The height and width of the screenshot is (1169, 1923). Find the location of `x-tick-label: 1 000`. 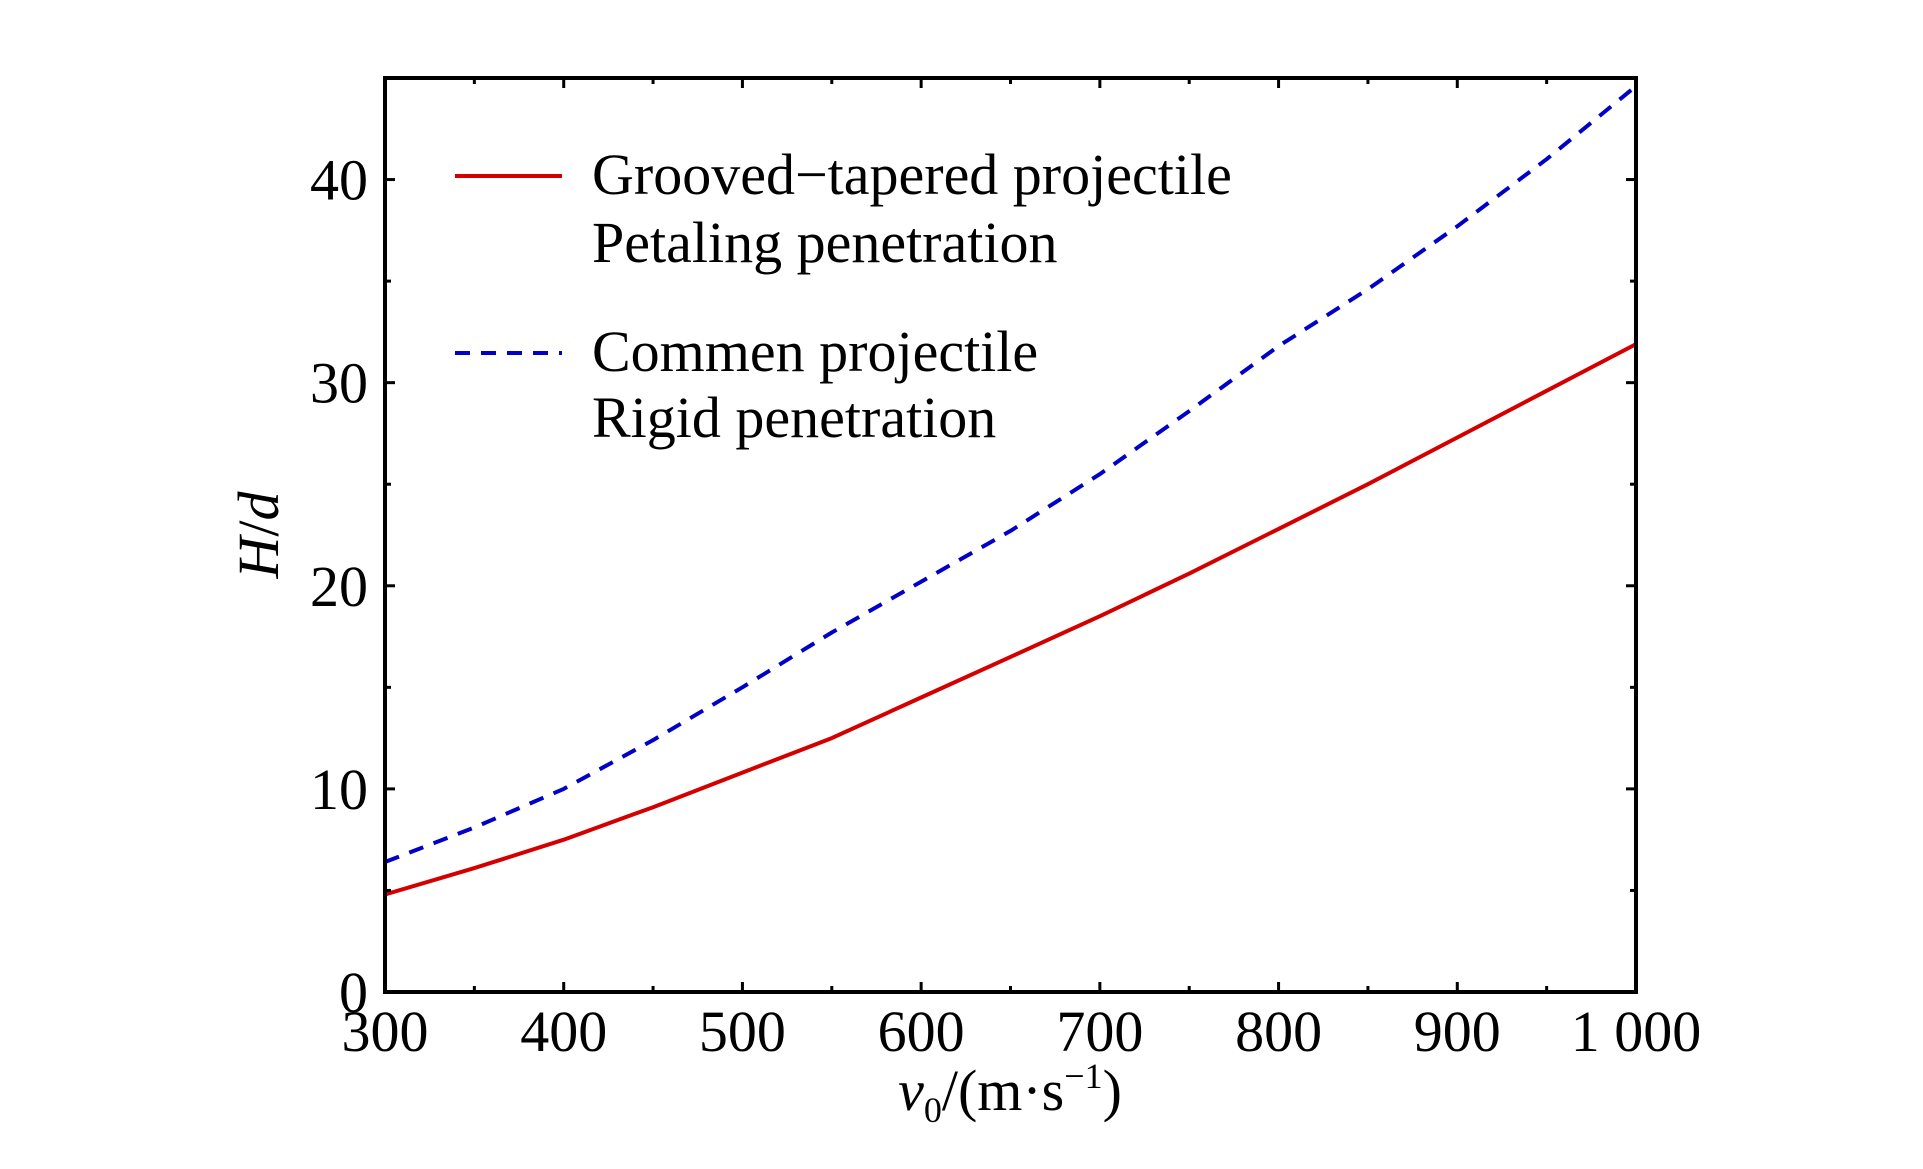

x-tick-label: 1 000 is located at coordinates (1636, 1031).